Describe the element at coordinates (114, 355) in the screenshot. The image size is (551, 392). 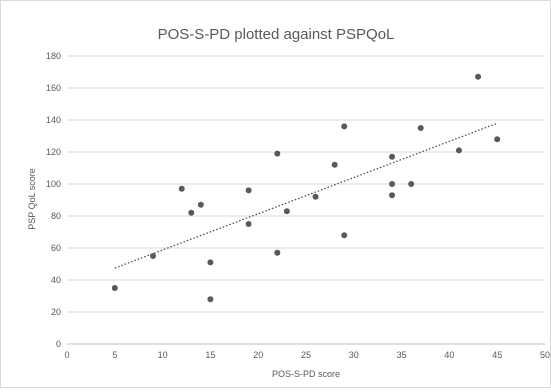
I see `x-tick-label: 5` at that location.